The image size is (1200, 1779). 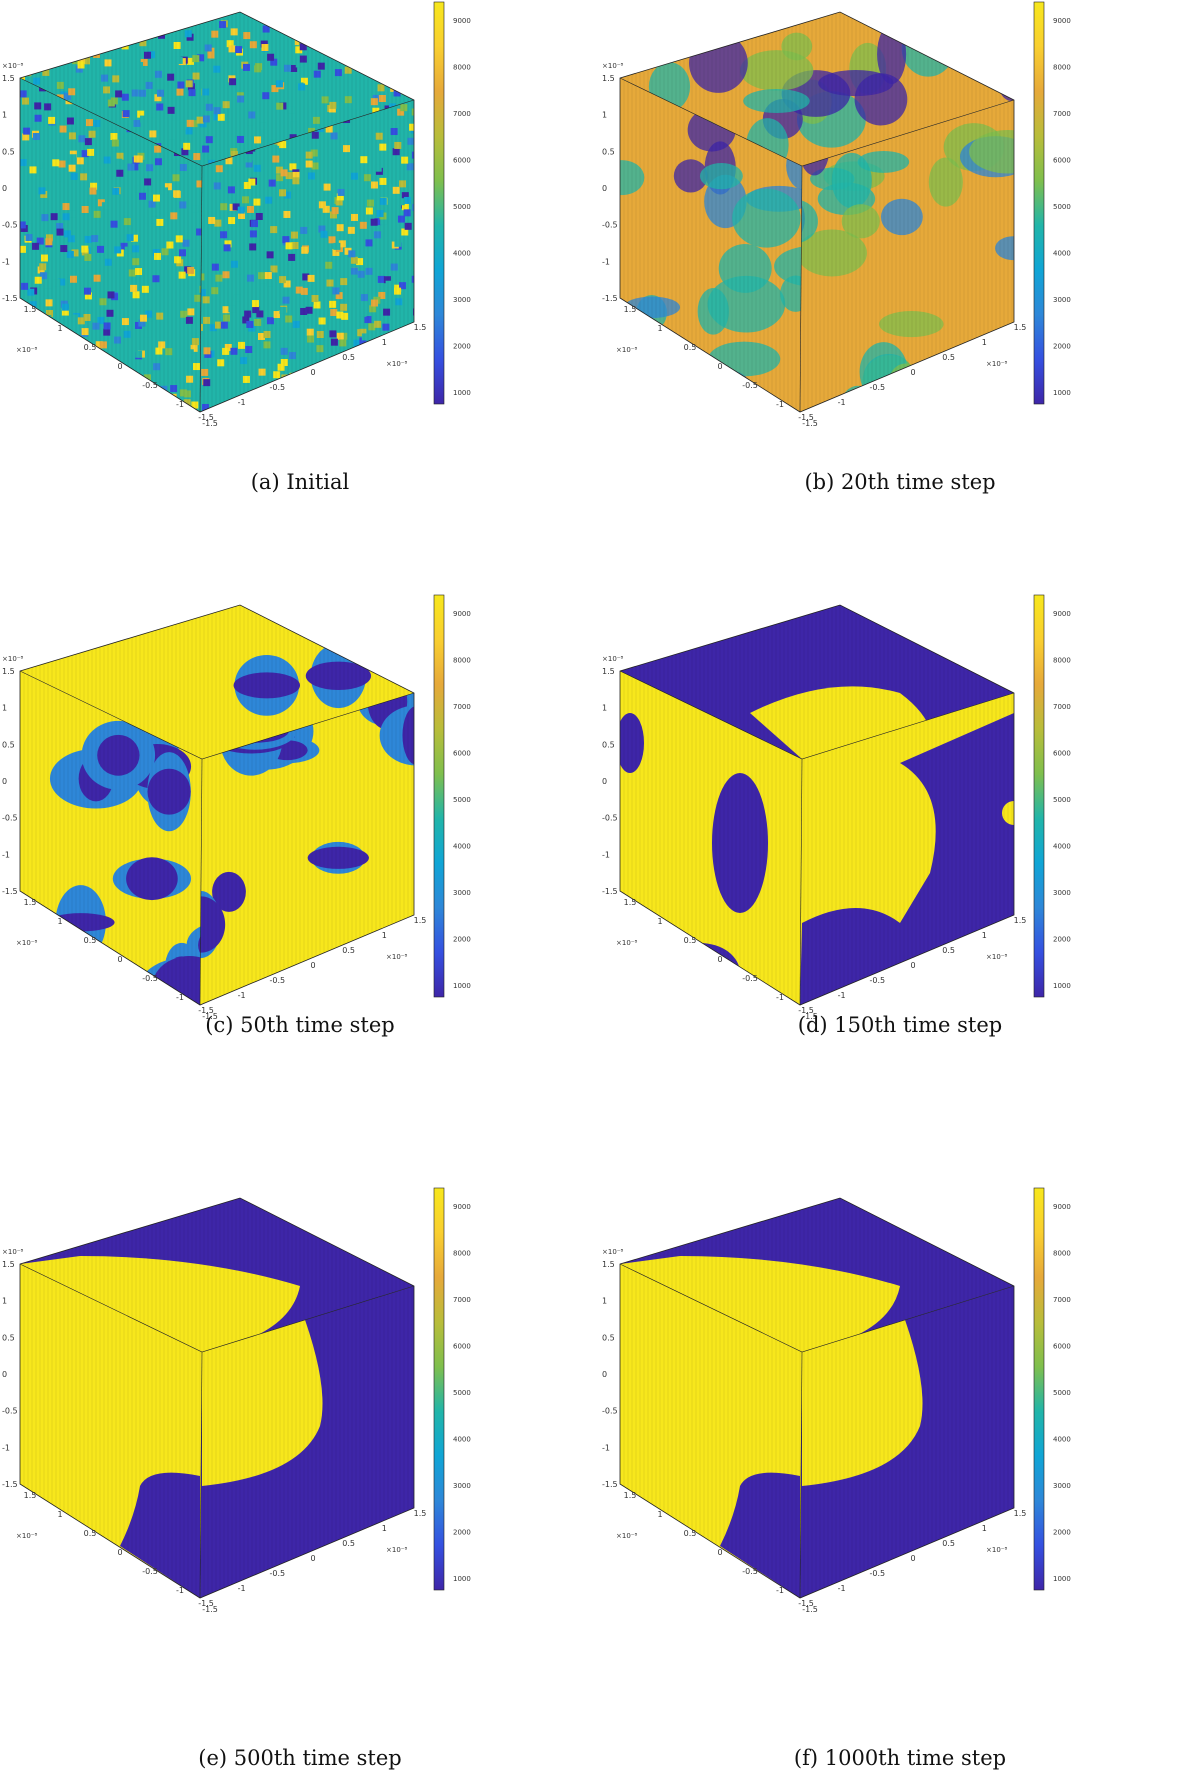 I want to click on z-tick-label: 1.5, so click(x=8, y=78).